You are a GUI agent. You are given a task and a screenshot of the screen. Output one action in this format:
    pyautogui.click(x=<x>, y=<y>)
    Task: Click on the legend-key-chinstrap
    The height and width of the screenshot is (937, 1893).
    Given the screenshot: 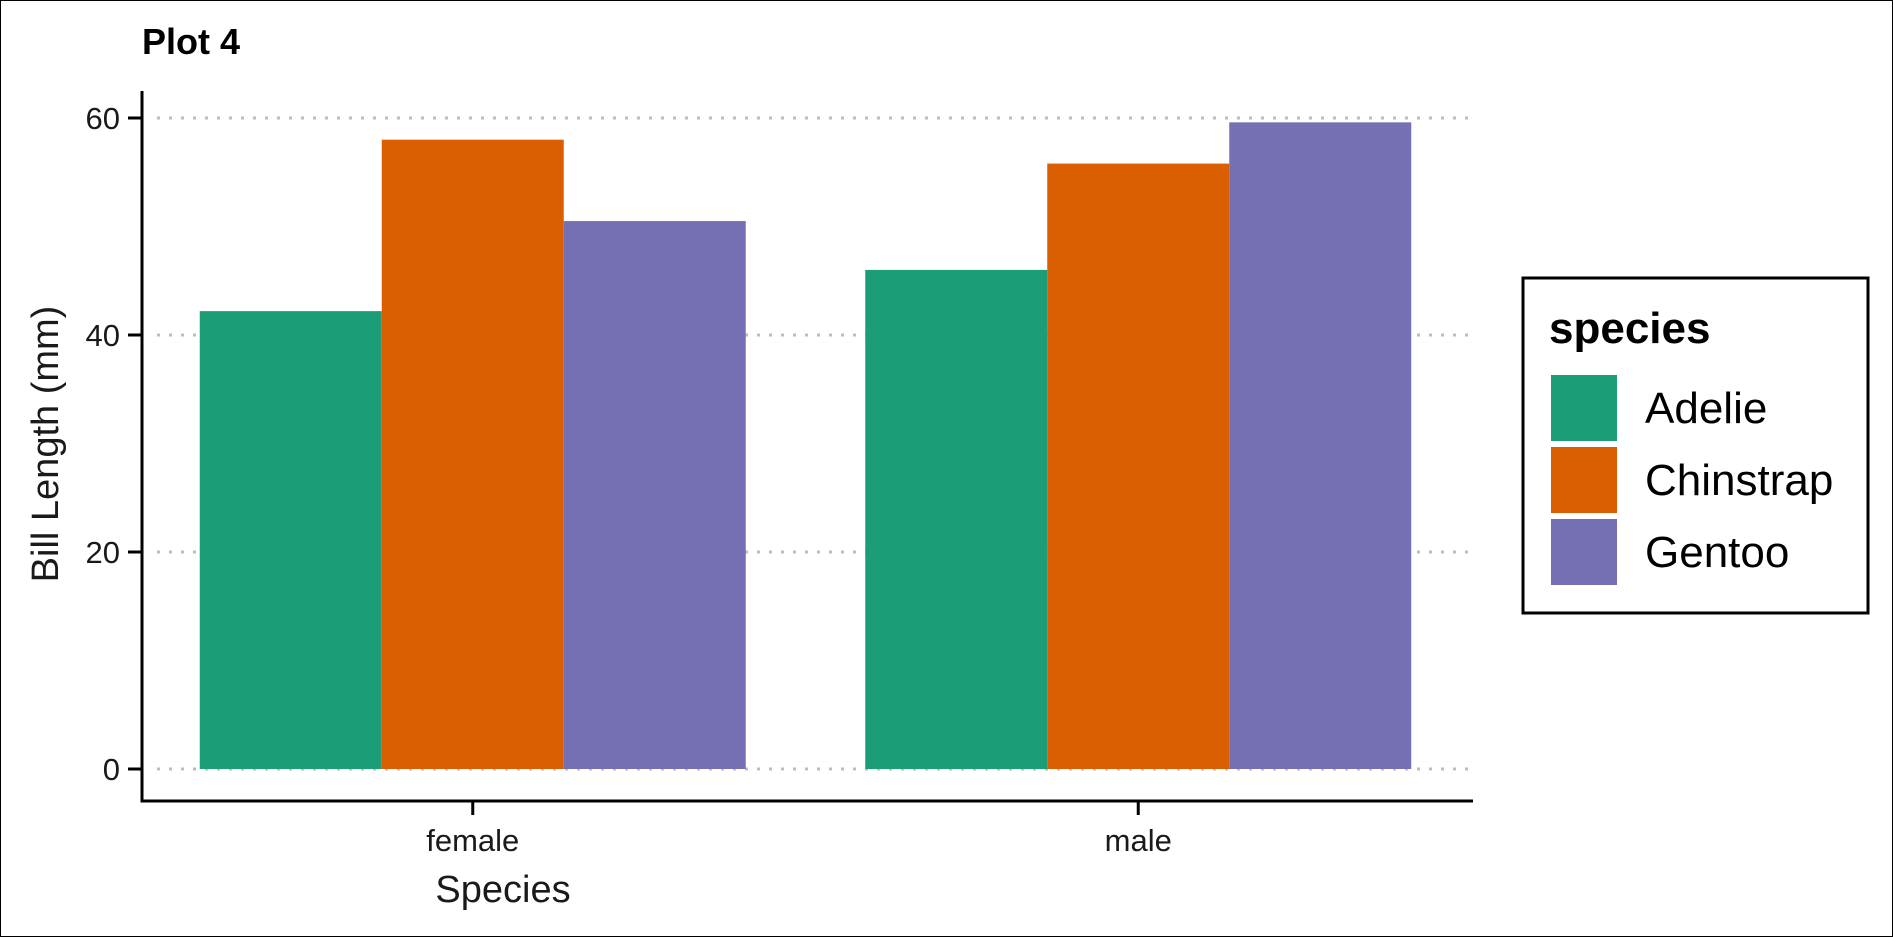 What is the action you would take?
    pyautogui.click(x=1584, y=480)
    